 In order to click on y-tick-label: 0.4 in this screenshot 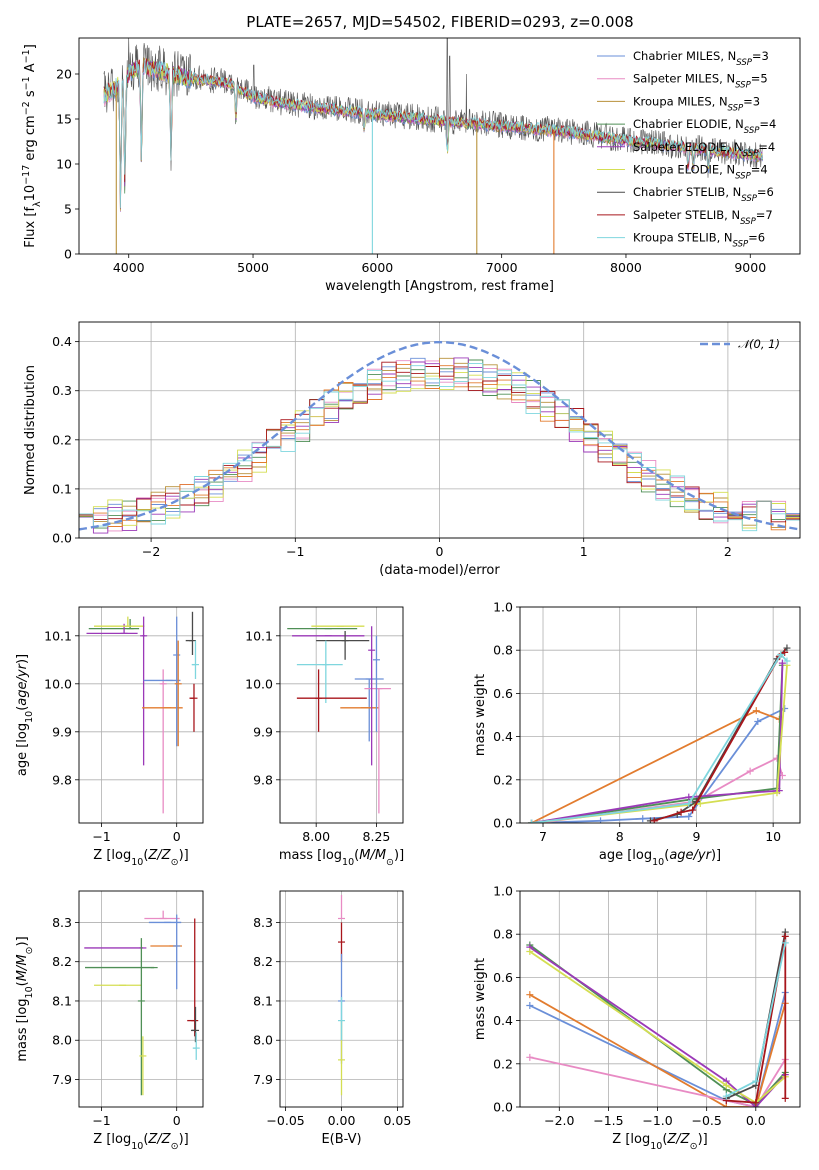, I will do `click(503, 736)`.